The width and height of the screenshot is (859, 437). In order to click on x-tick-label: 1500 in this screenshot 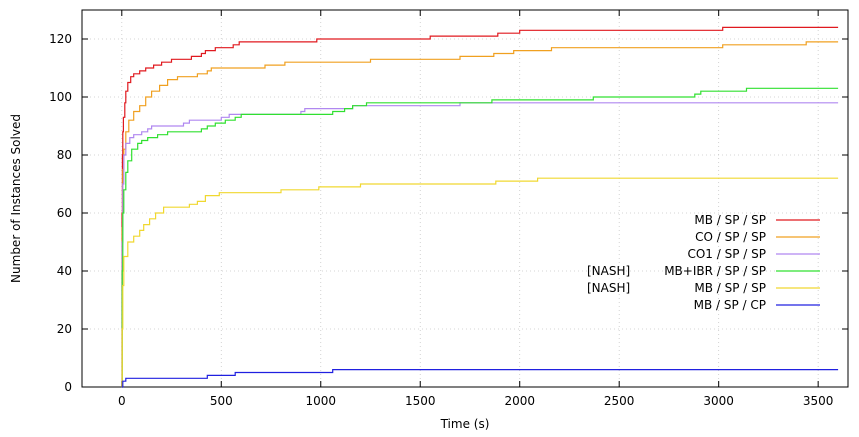, I will do `click(420, 401)`.